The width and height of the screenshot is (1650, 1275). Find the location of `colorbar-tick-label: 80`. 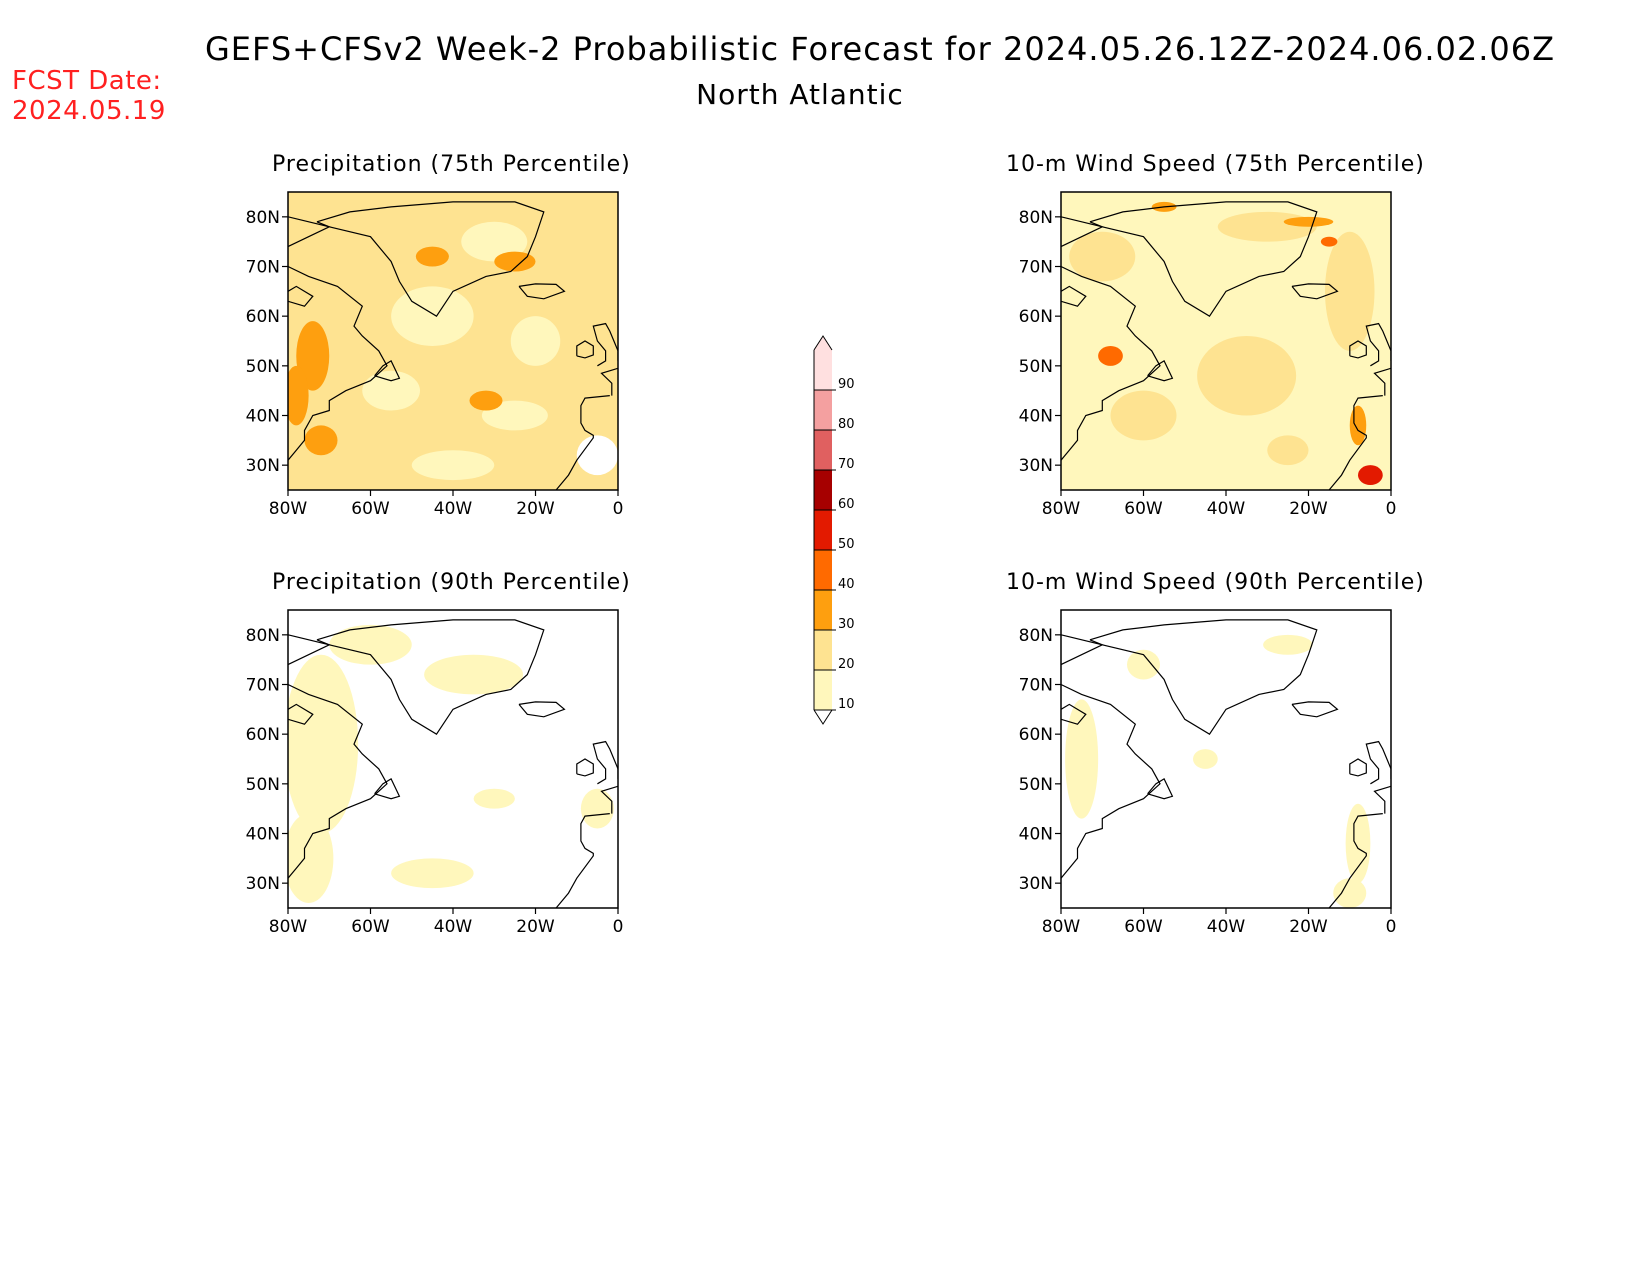

colorbar-tick-label: 80 is located at coordinates (846, 424).